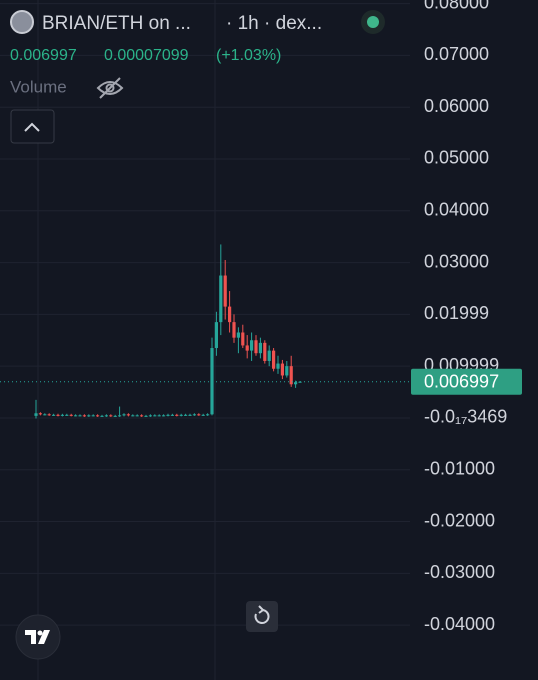 The image size is (538, 680). What do you see at coordinates (456, 210) in the screenshot?
I see `y-tick-label: 0.04000` at bounding box center [456, 210].